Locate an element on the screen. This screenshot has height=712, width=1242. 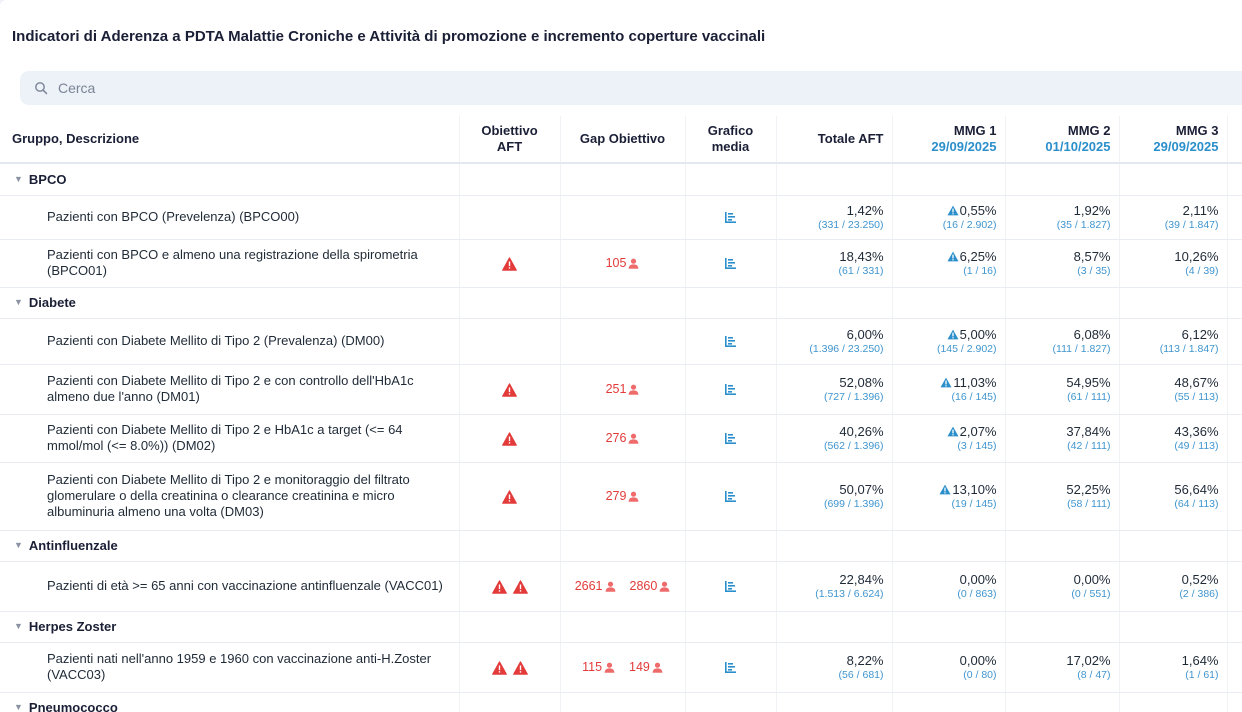
gap-cell: 115 149 is located at coordinates (623, 667).